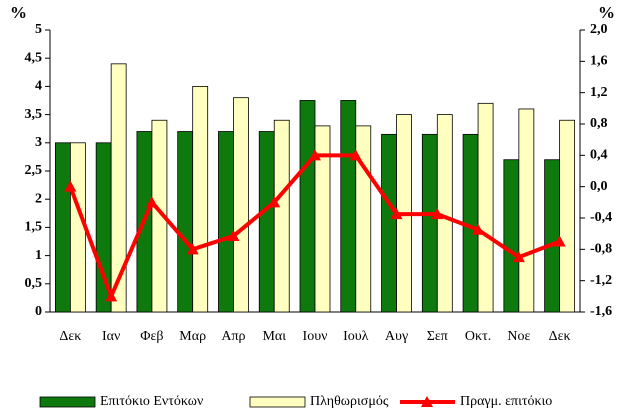  Describe the element at coordinates (601, 217) in the screenshot. I see `y2-tick-label: -0,4` at that location.